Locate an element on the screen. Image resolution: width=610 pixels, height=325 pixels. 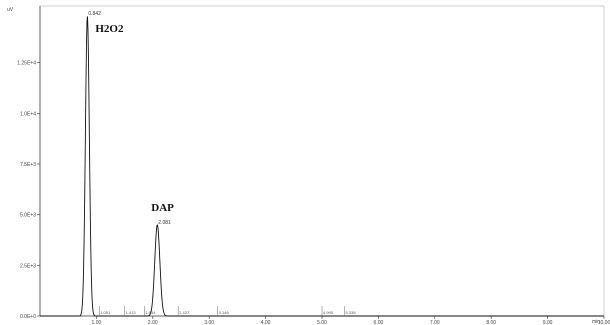
x-tick-label: 5.00 is located at coordinates (322, 322).